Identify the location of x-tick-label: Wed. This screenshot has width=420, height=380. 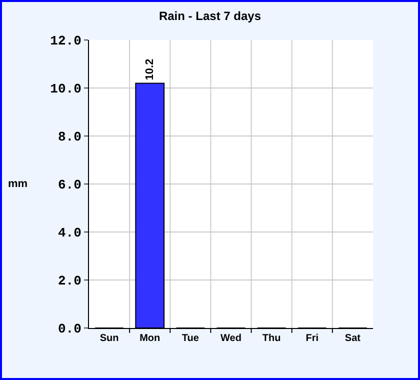
(231, 338).